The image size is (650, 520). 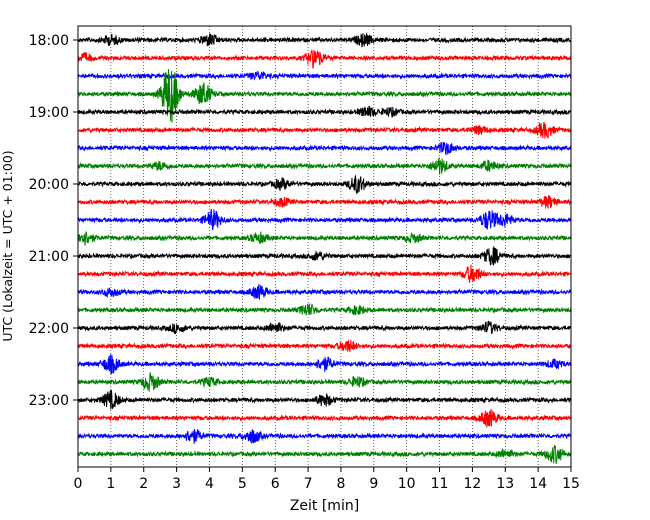 I want to click on x-tick-label: 7, so click(x=308, y=484).